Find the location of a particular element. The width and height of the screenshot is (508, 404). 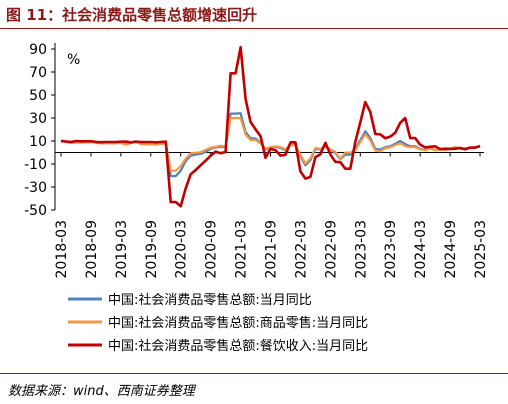

x-tick-label: 2025-03 is located at coordinates (481, 249).